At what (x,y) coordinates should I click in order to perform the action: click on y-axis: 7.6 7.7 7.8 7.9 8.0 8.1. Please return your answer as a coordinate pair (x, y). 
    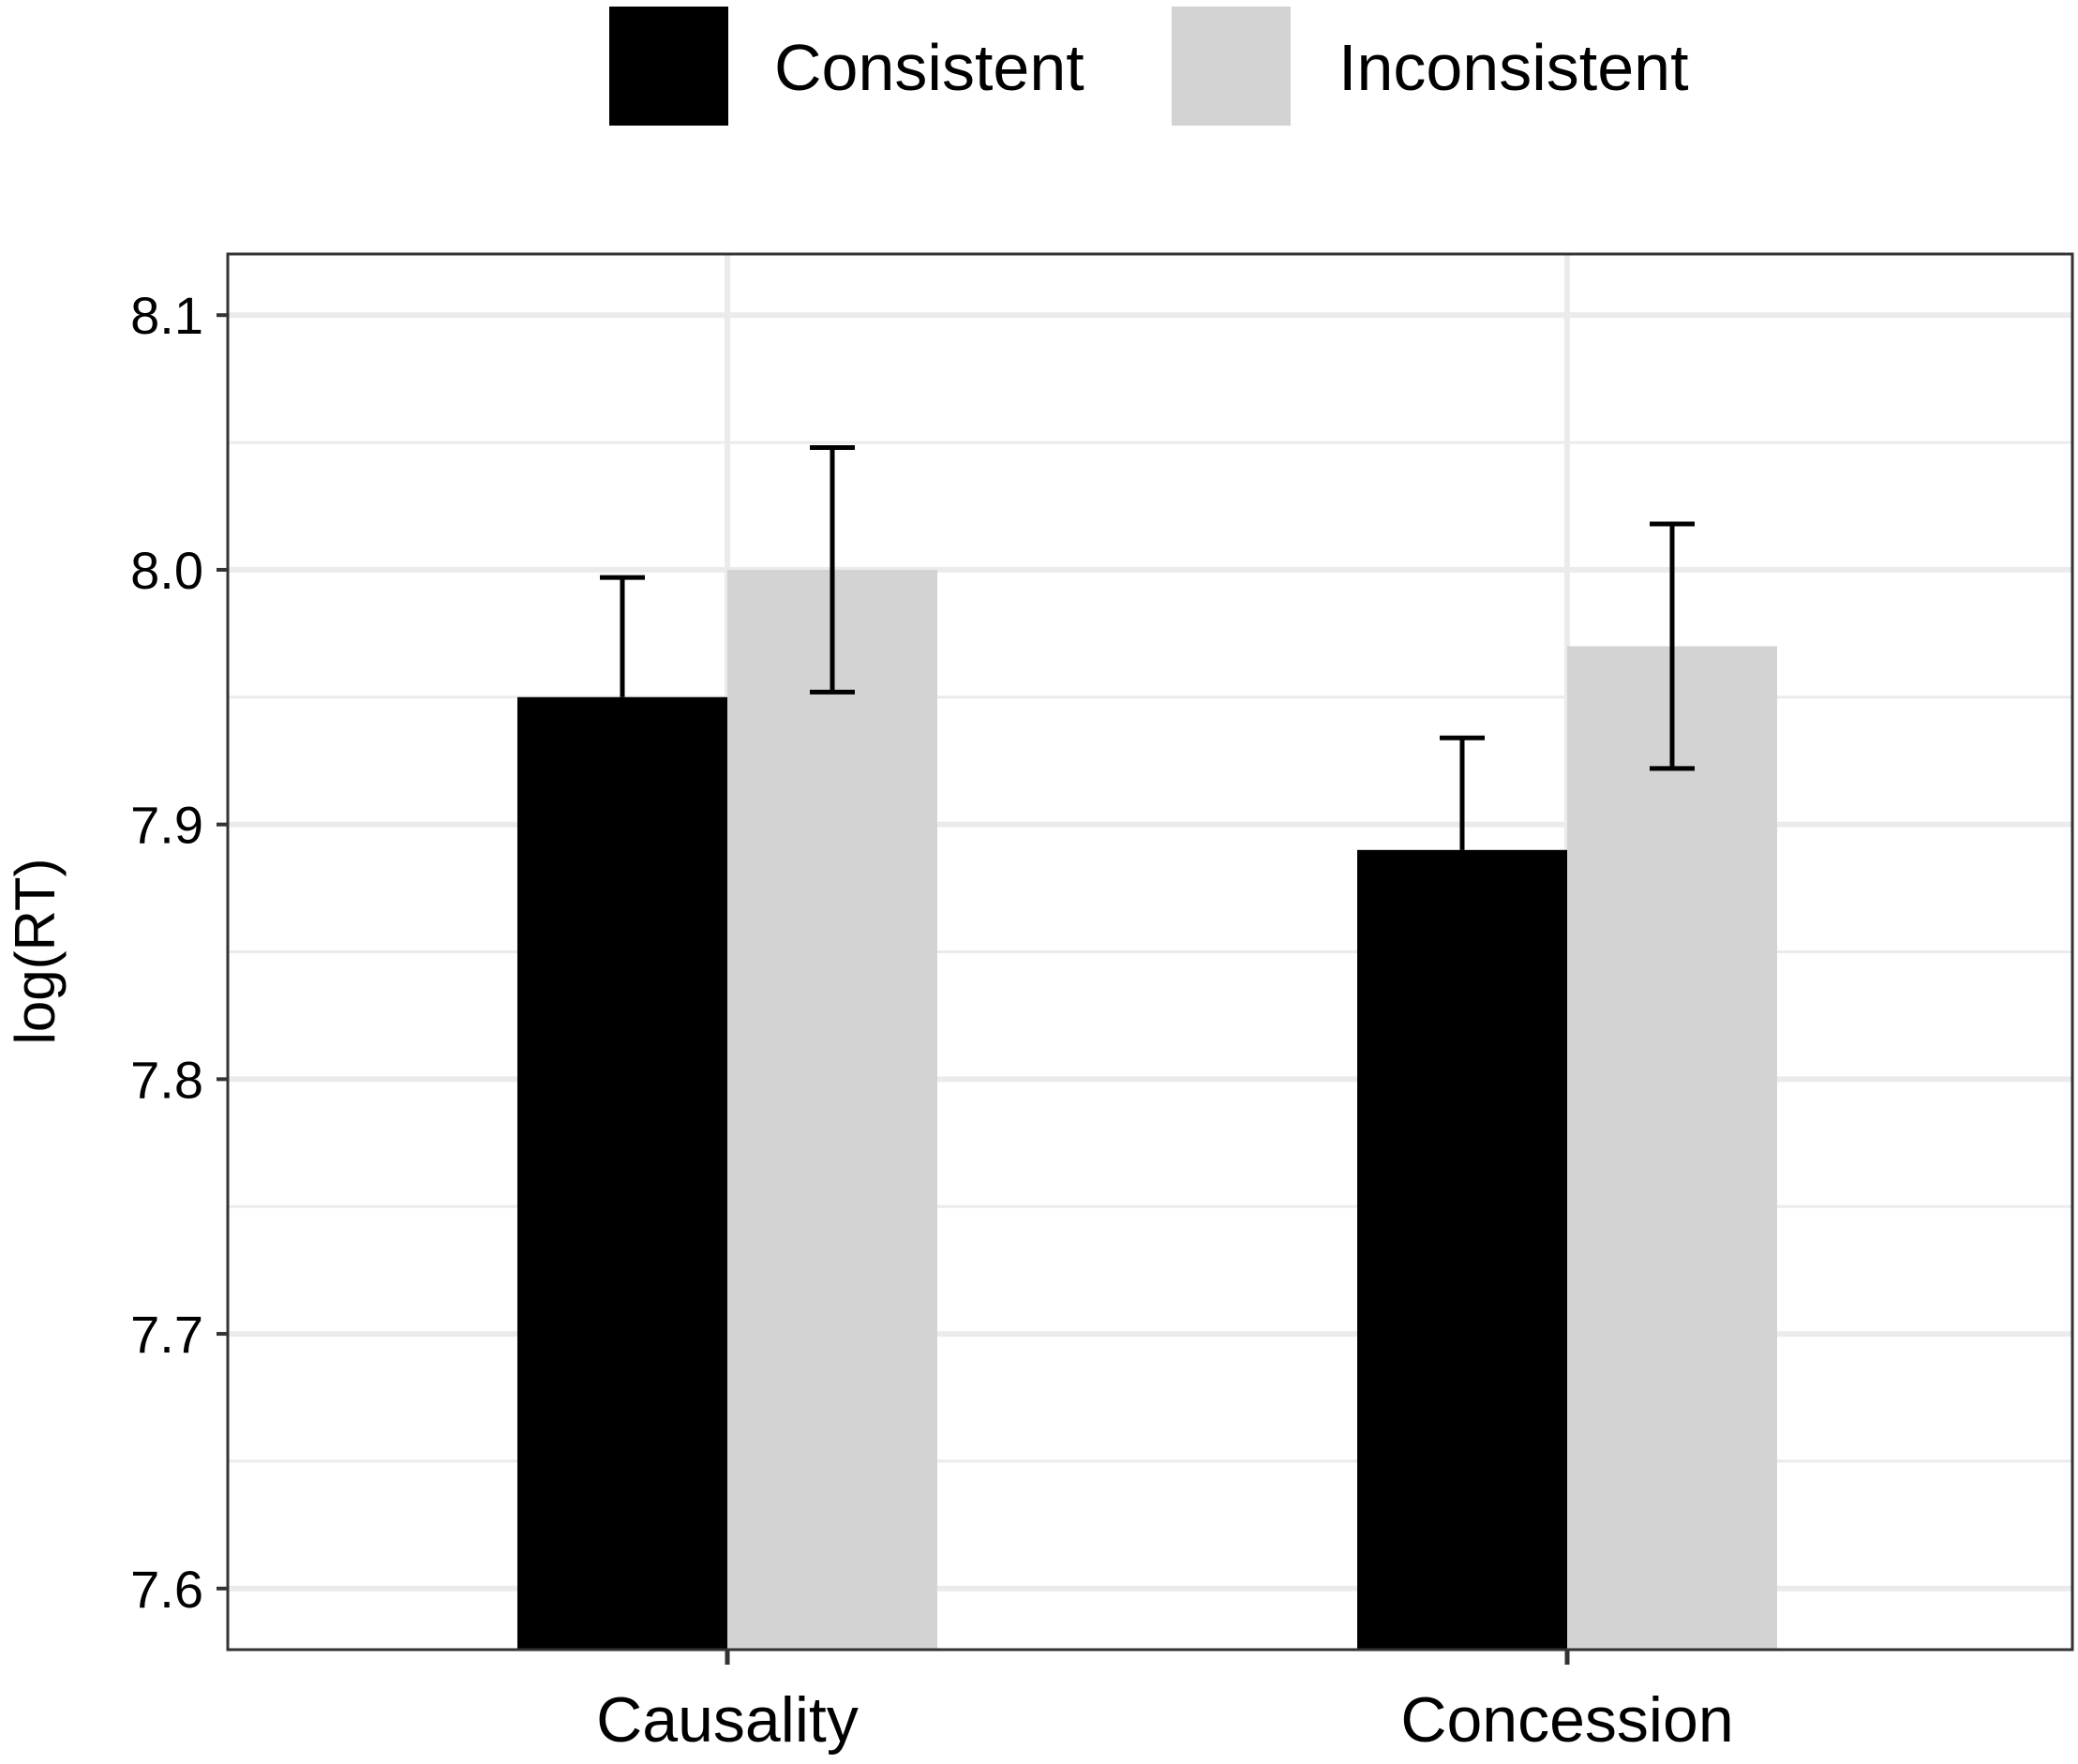
    Looking at the image, I should click on (179, 952).